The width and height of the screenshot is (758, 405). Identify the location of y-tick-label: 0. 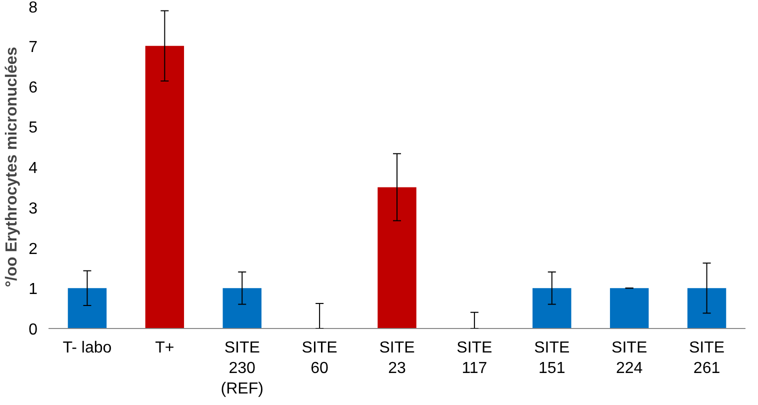
(33, 330).